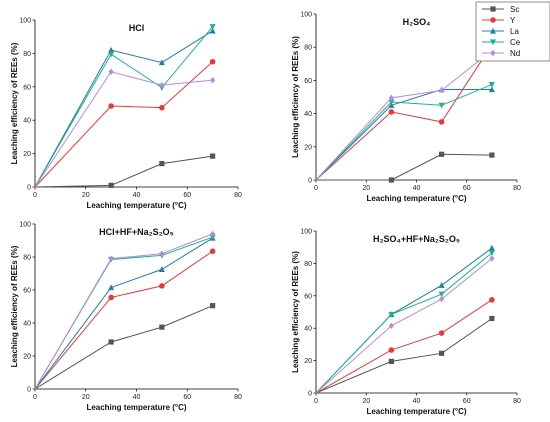 This screenshot has width=550, height=422. Describe the element at coordinates (493, 53) in the screenshot. I see `legend-marker-nd` at that location.